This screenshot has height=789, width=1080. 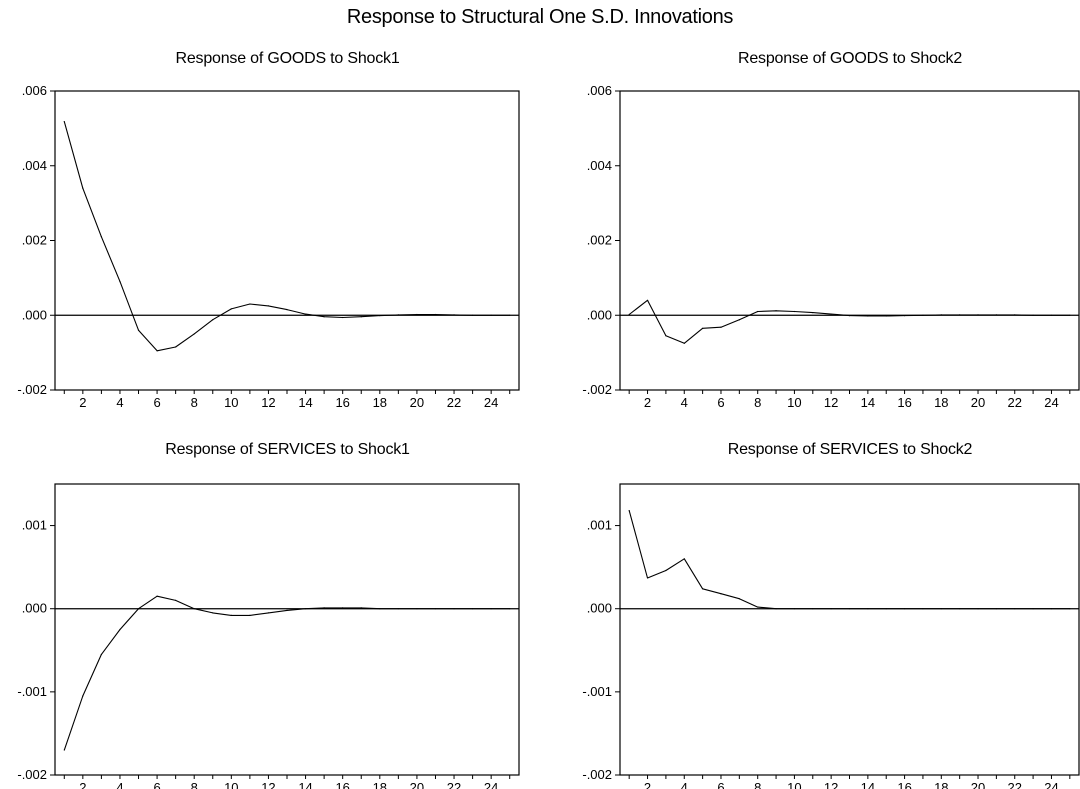 I want to click on x-tick-label: 2, so click(x=647, y=784).